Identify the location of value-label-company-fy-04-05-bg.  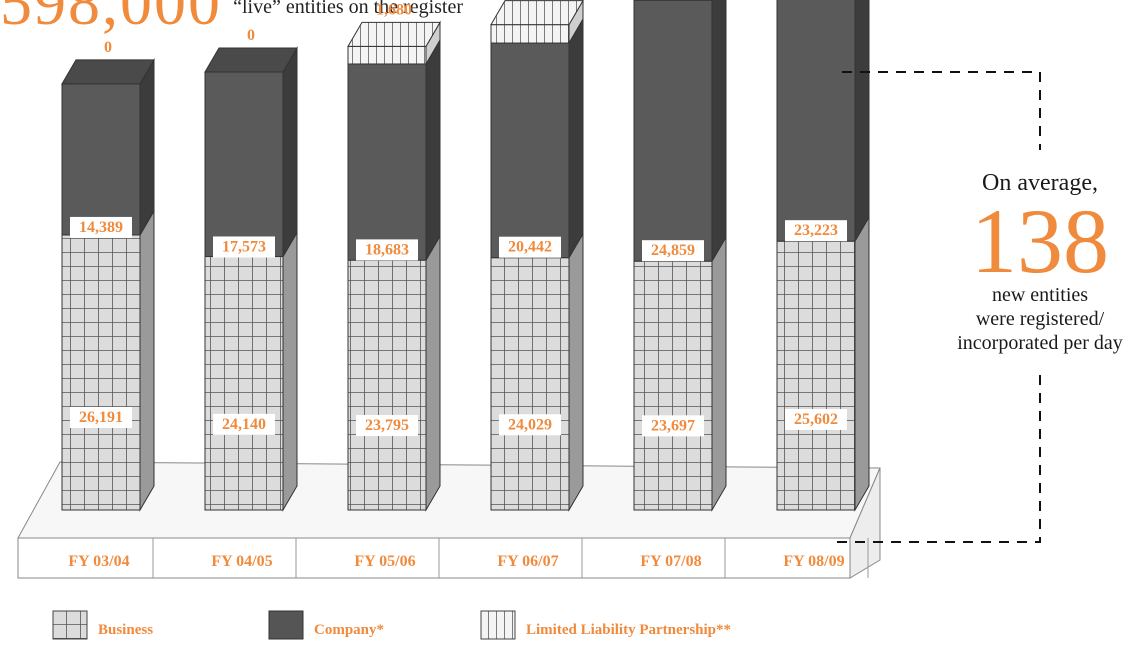
(244, 247).